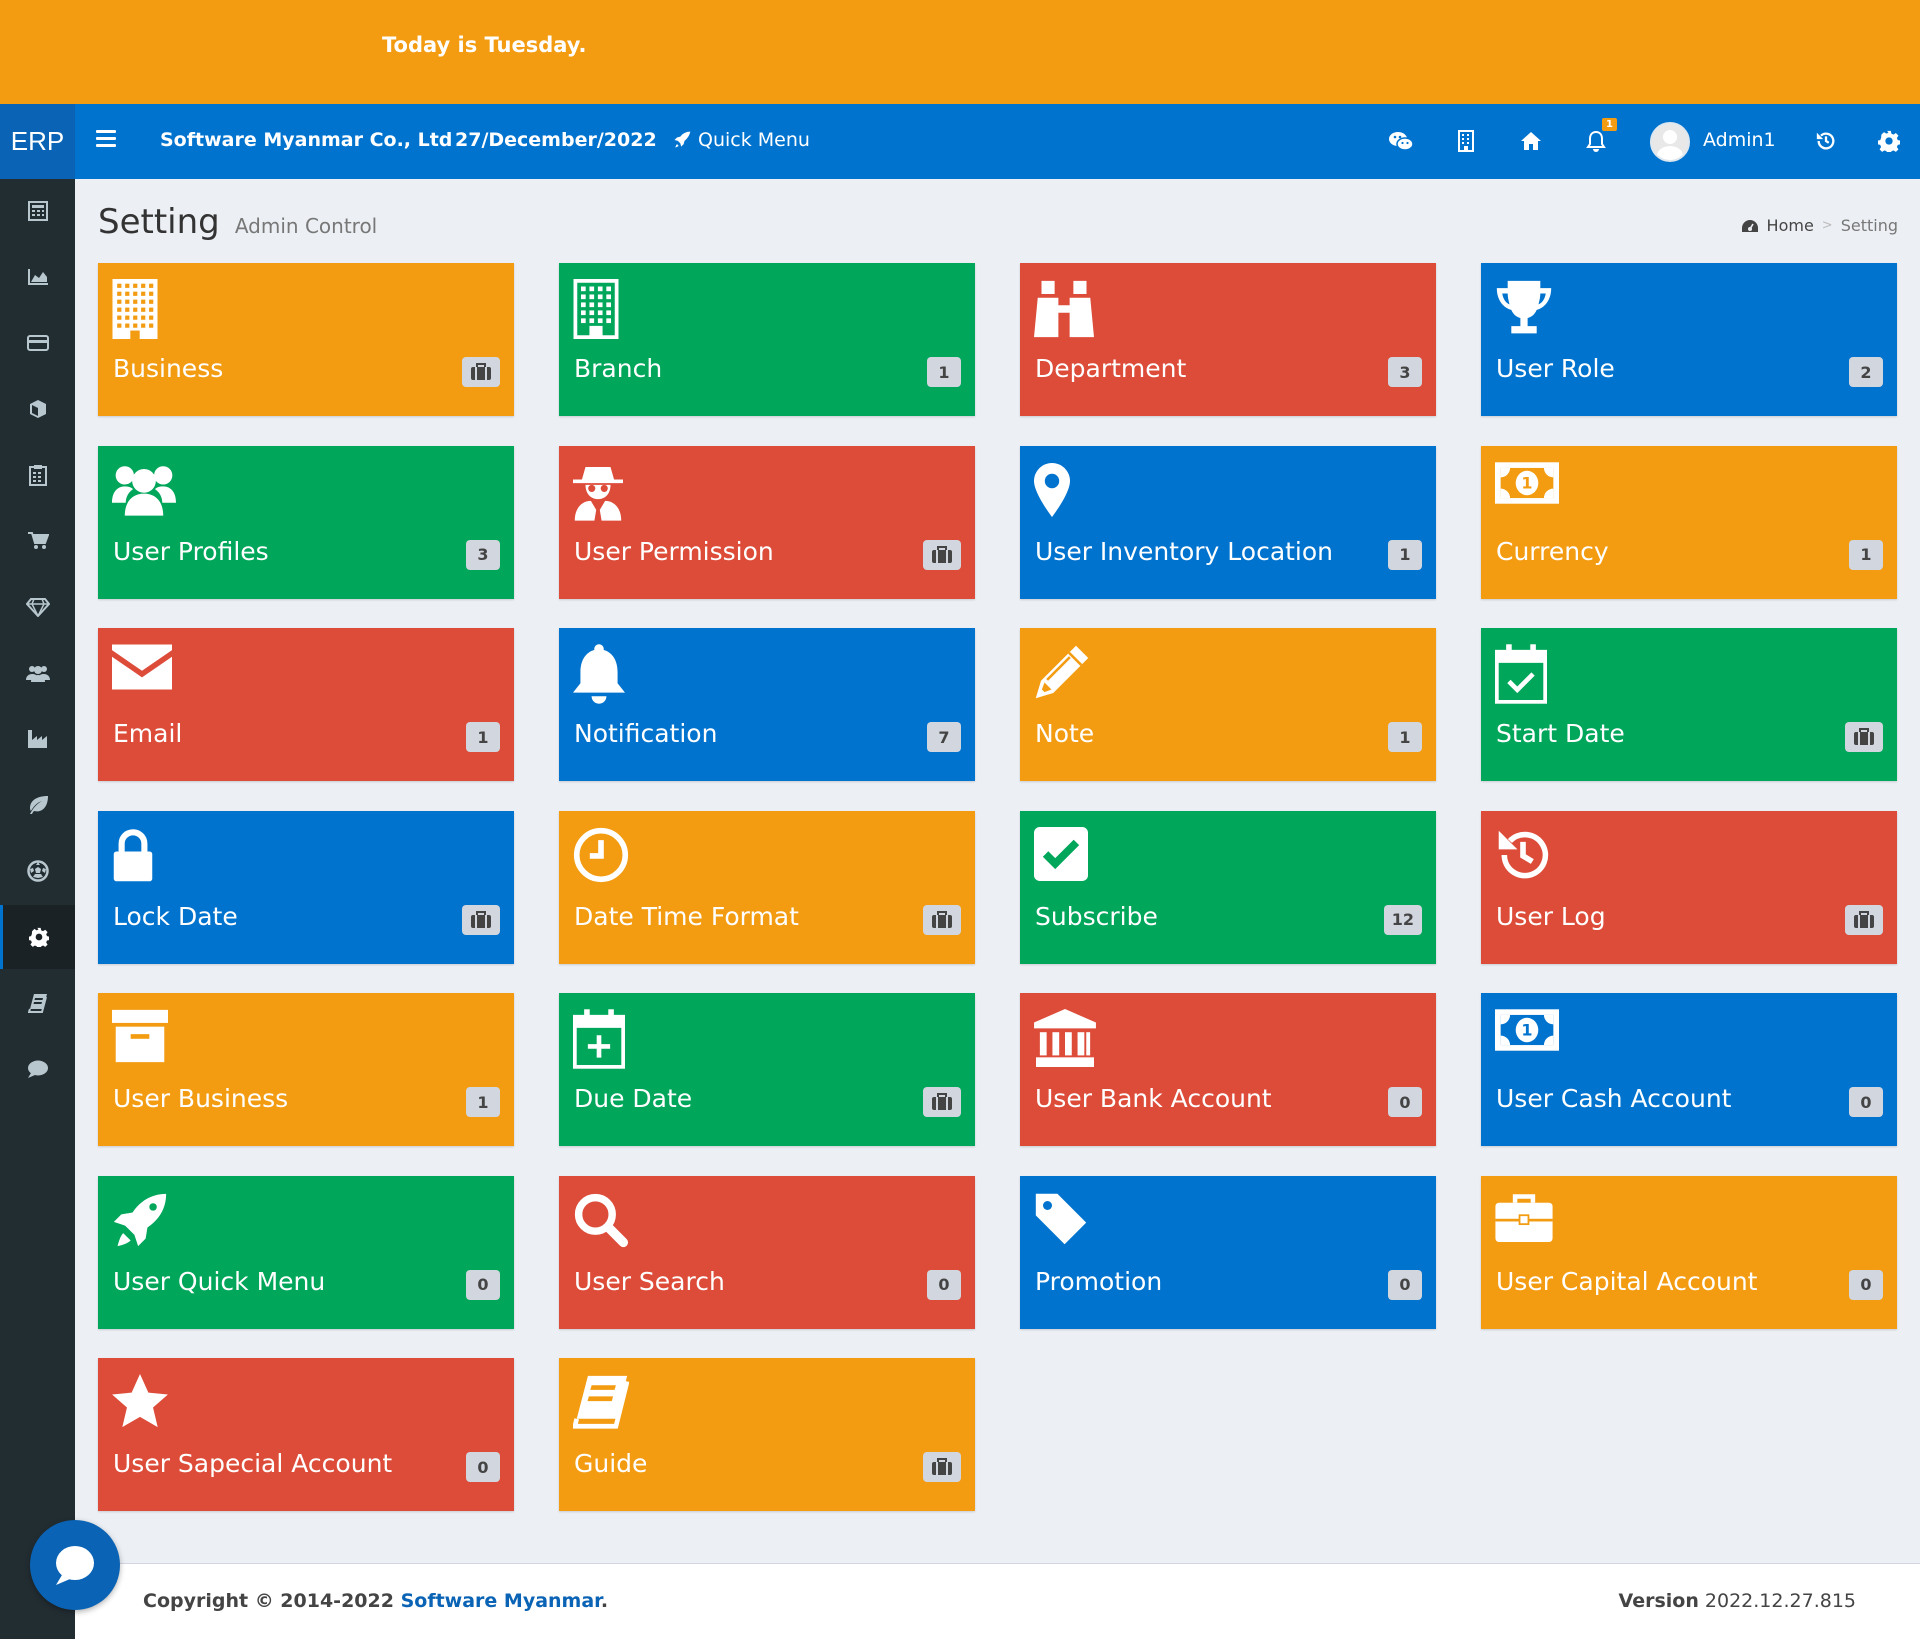 This screenshot has width=1920, height=1639. I want to click on setting-tile-currency: 1 Currency 1, so click(1689, 522).